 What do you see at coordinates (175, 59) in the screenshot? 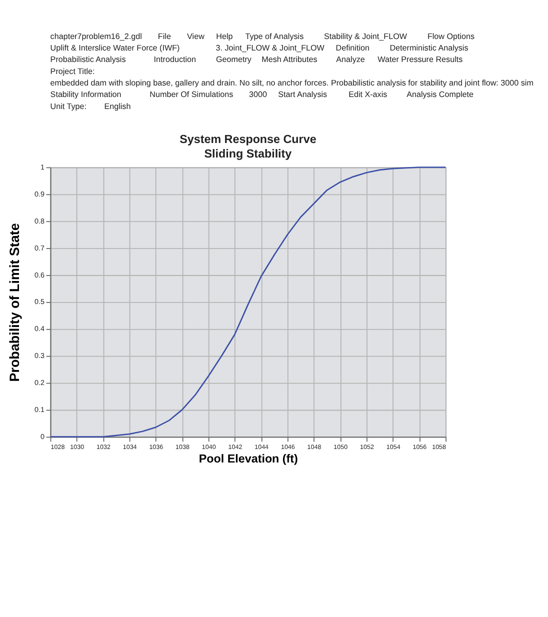
I see `text: Introduction` at bounding box center [175, 59].